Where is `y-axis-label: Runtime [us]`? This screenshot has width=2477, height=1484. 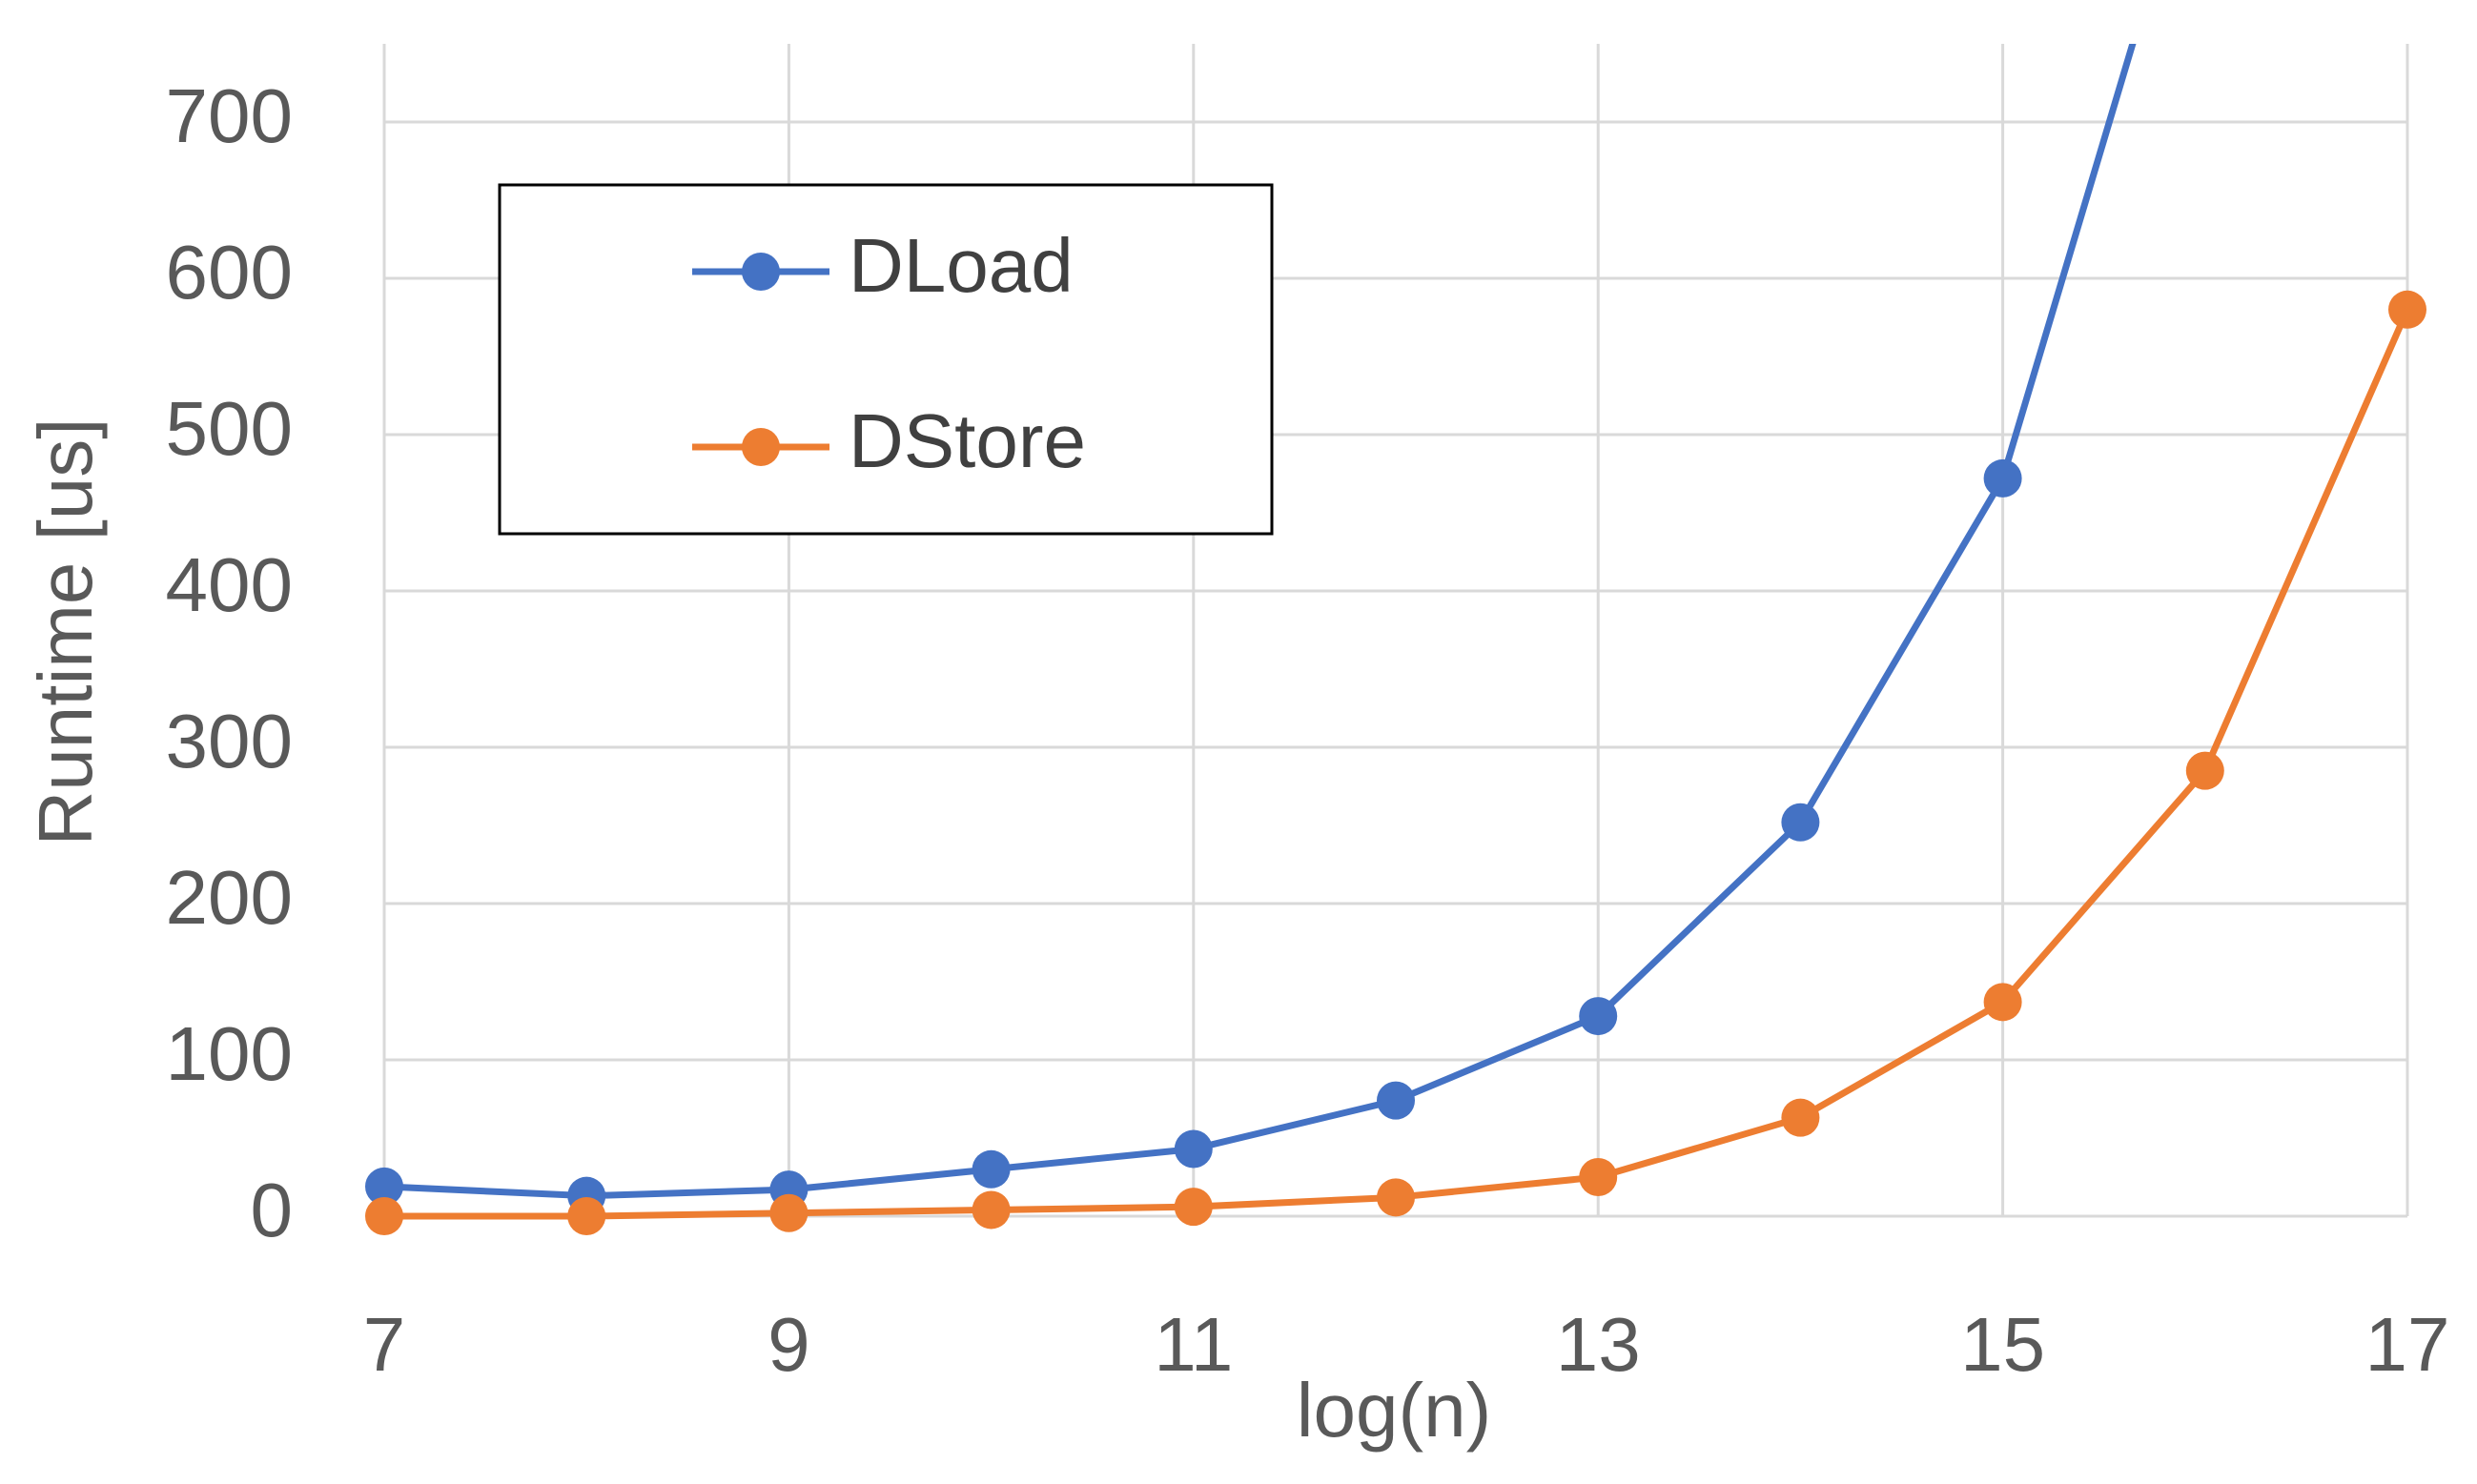 y-axis-label: Runtime [us] is located at coordinates (65, 631).